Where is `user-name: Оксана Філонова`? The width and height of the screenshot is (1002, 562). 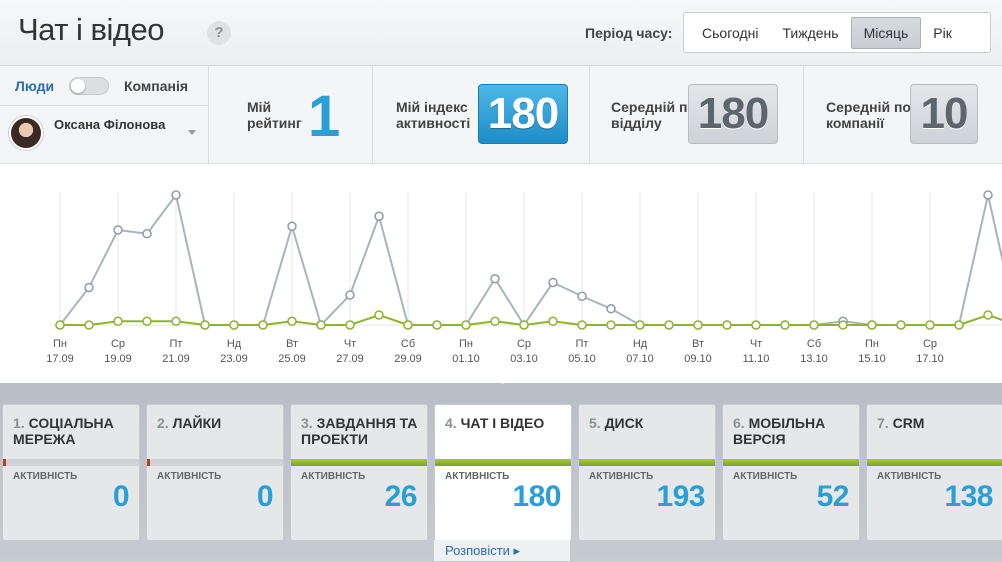 user-name: Оксана Філонова is located at coordinates (110, 124).